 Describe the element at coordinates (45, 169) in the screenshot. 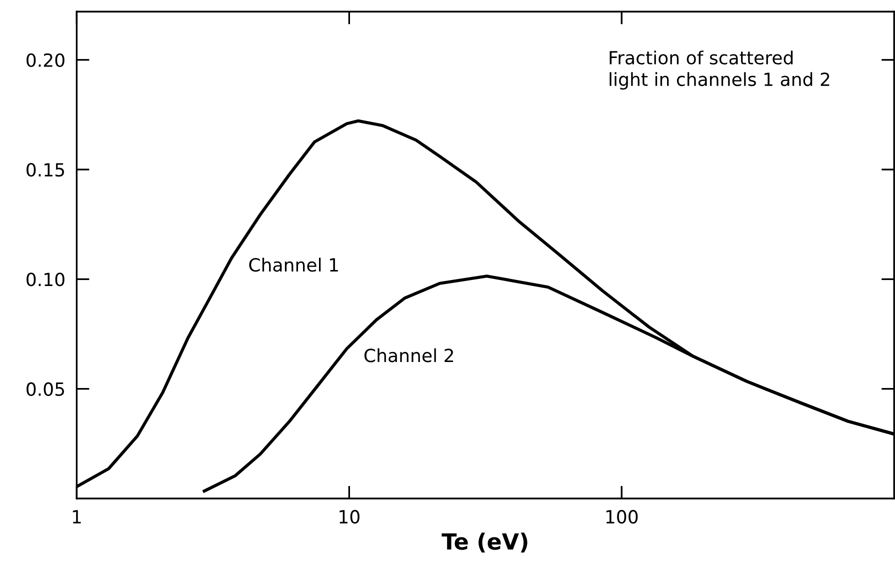

I see `y-tick-label: 0.15` at that location.